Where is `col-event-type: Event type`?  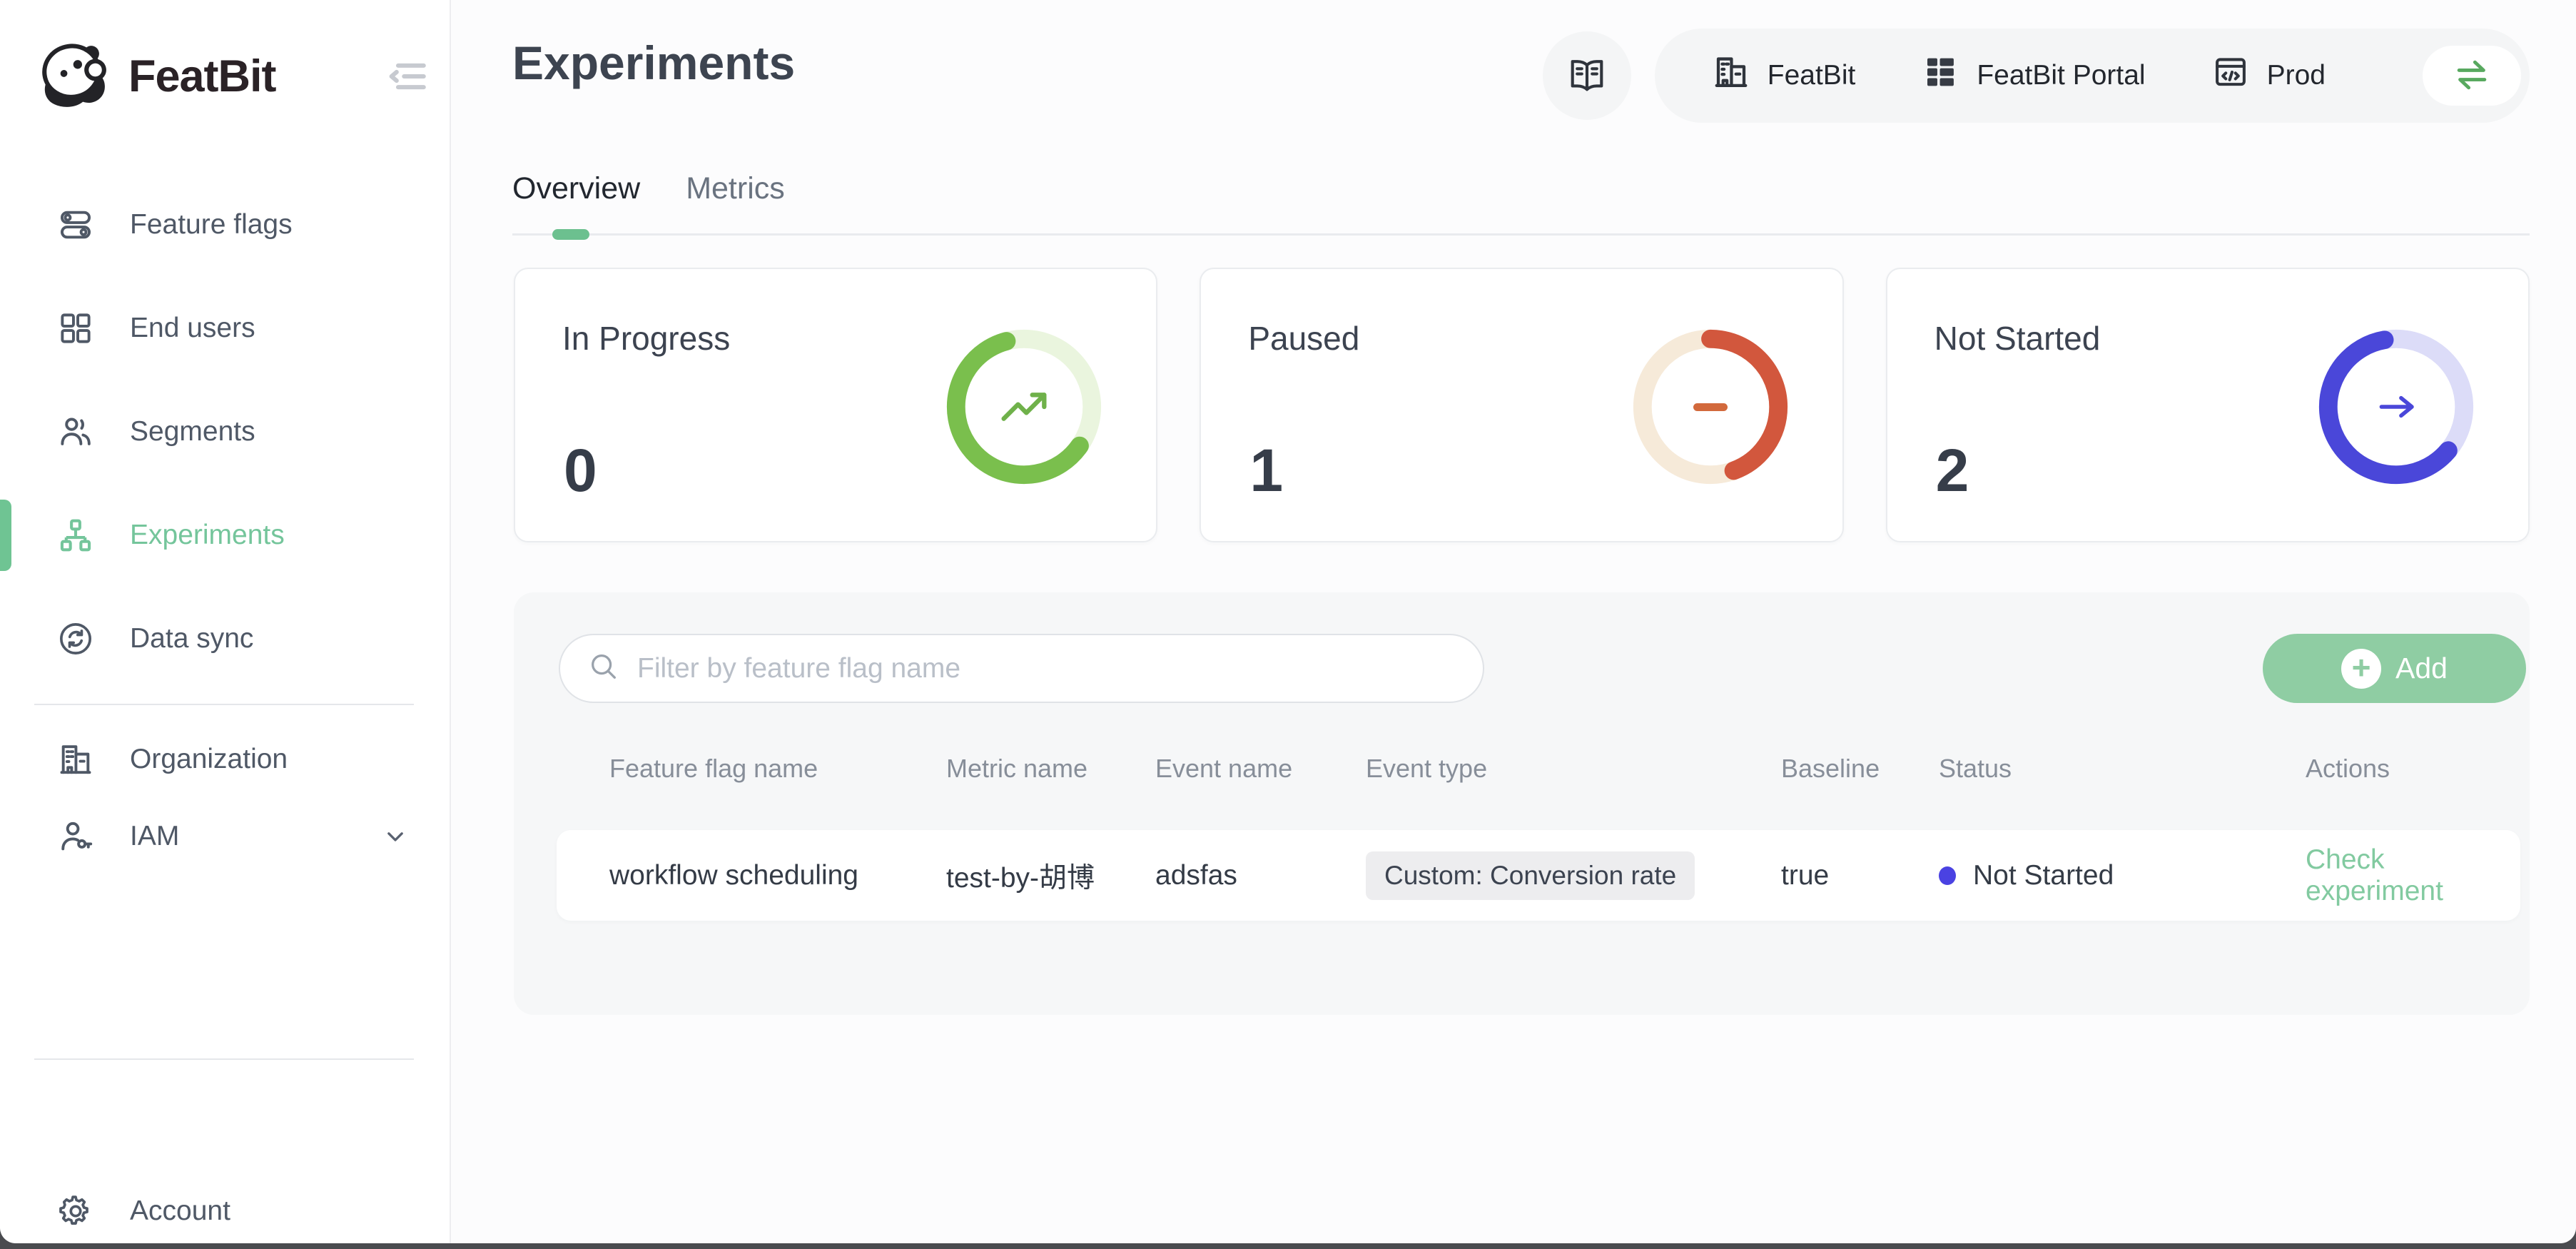 col-event-type: Event type is located at coordinates (1427, 768).